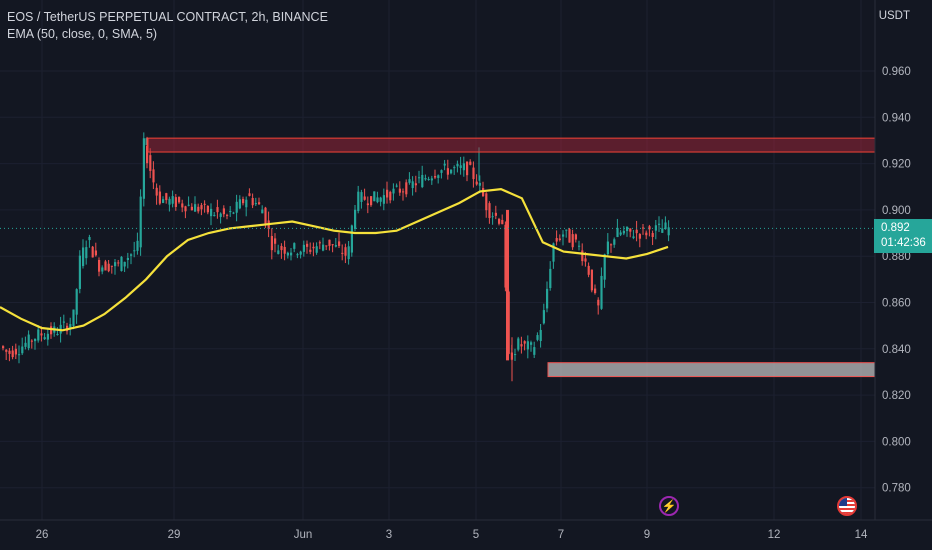  I want to click on currency-label: USDT, so click(894, 16).